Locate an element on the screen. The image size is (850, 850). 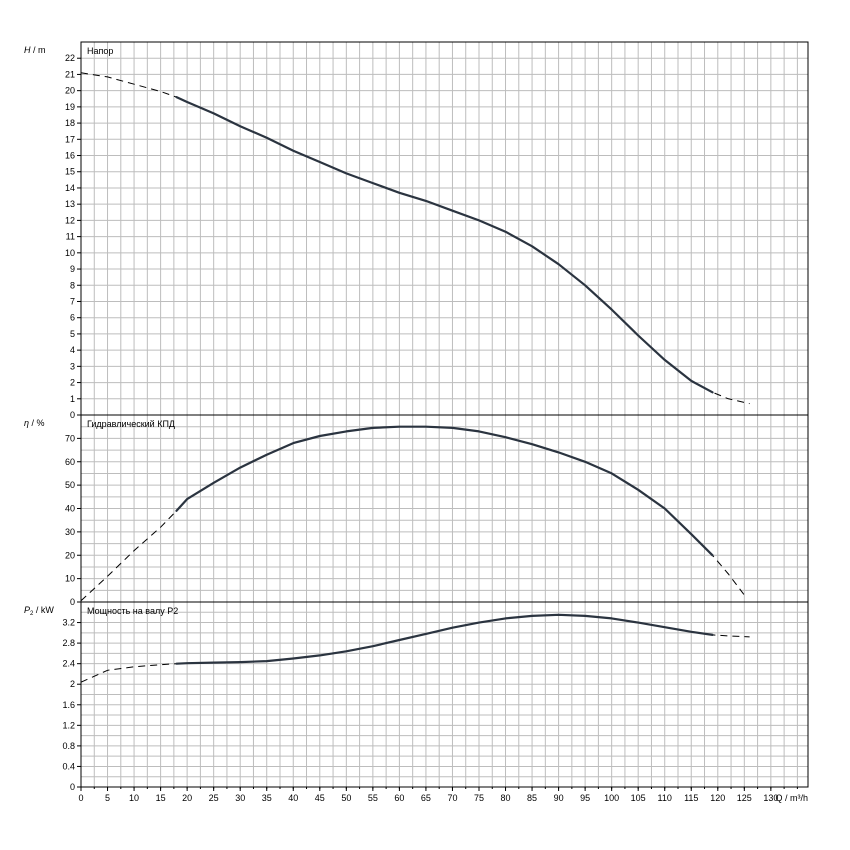
y-tick-label: 22 is located at coordinates (70, 58).